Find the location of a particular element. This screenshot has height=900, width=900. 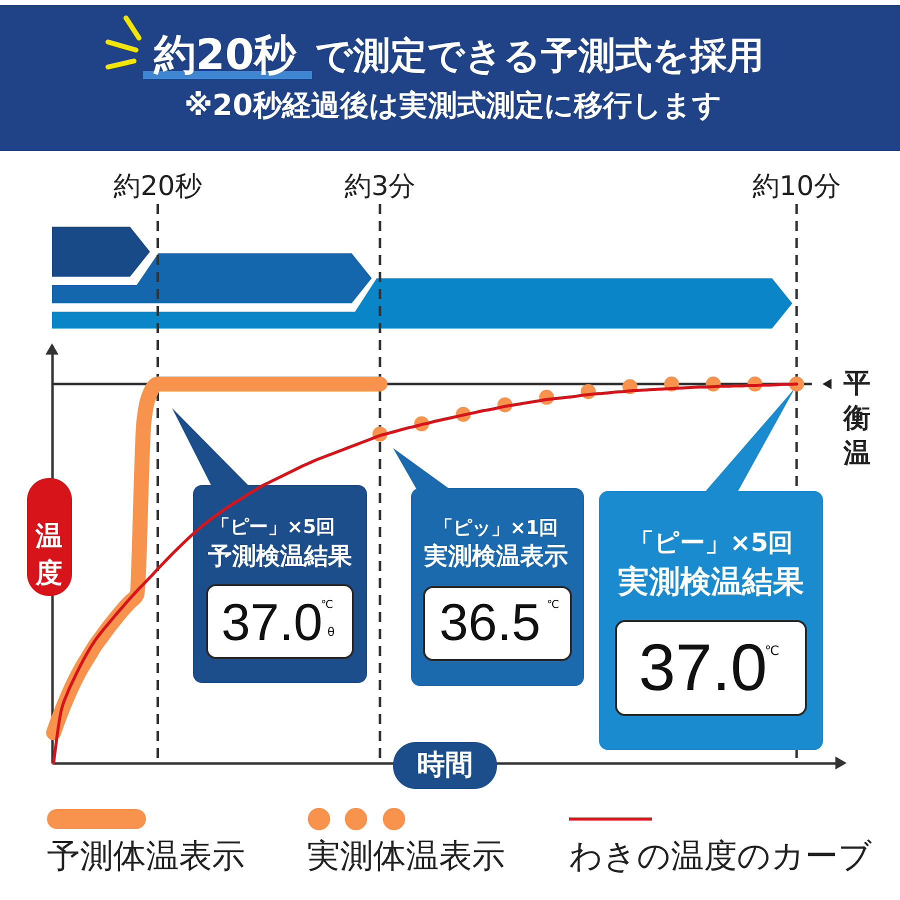

x-tick-label: 約10分 is located at coordinates (796, 186).